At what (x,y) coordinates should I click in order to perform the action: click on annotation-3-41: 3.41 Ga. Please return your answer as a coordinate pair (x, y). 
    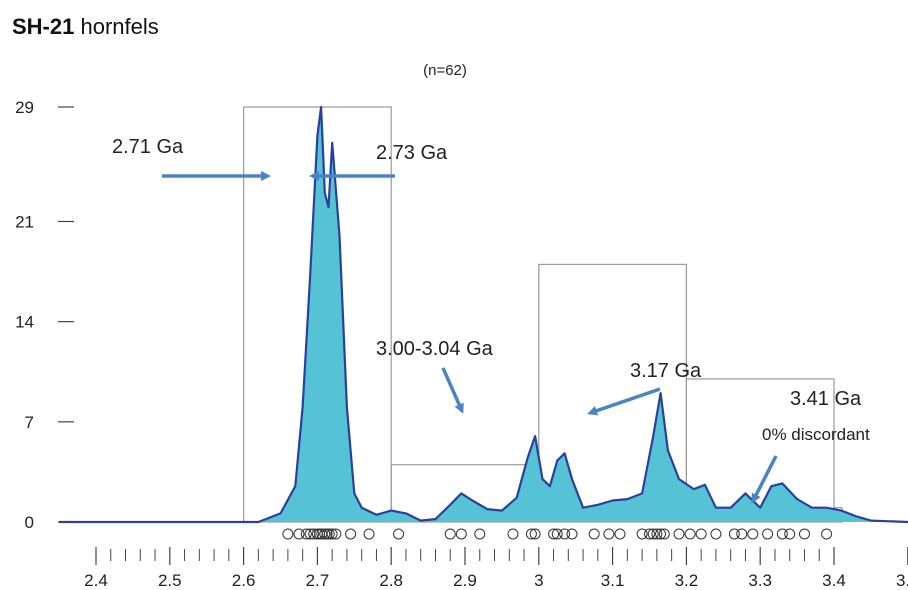
    Looking at the image, I should click on (826, 399).